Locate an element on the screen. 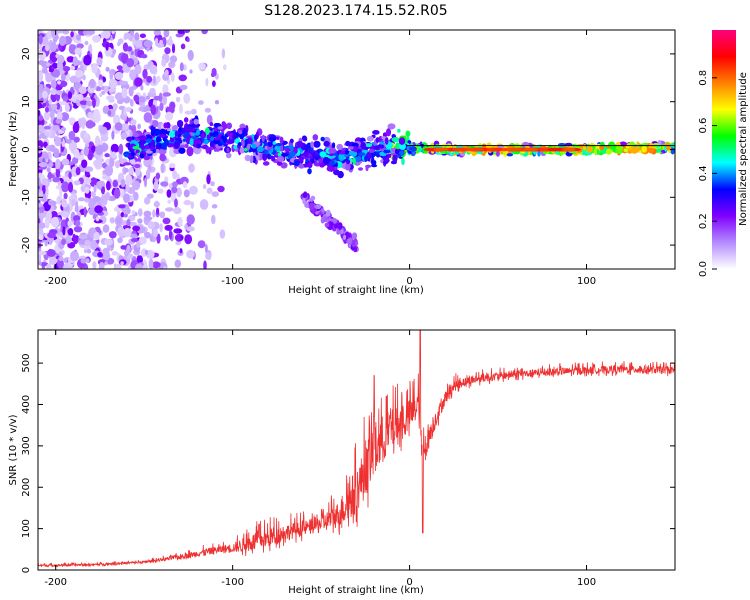  snr-xtick-label: -100 is located at coordinates (232, 582).